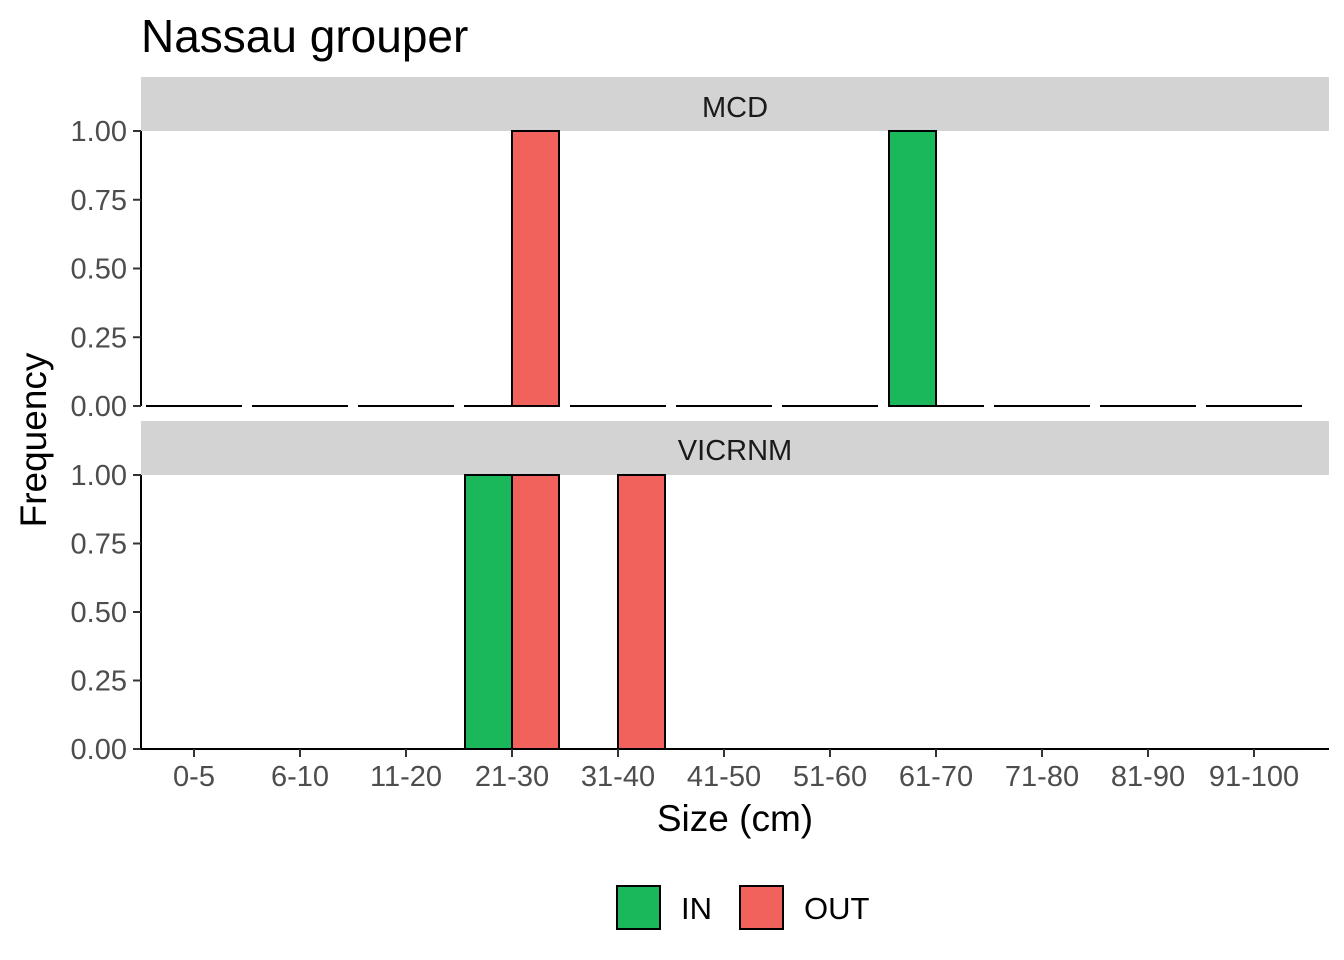  I want to click on x-tick-label: 0-5, so click(194, 777).